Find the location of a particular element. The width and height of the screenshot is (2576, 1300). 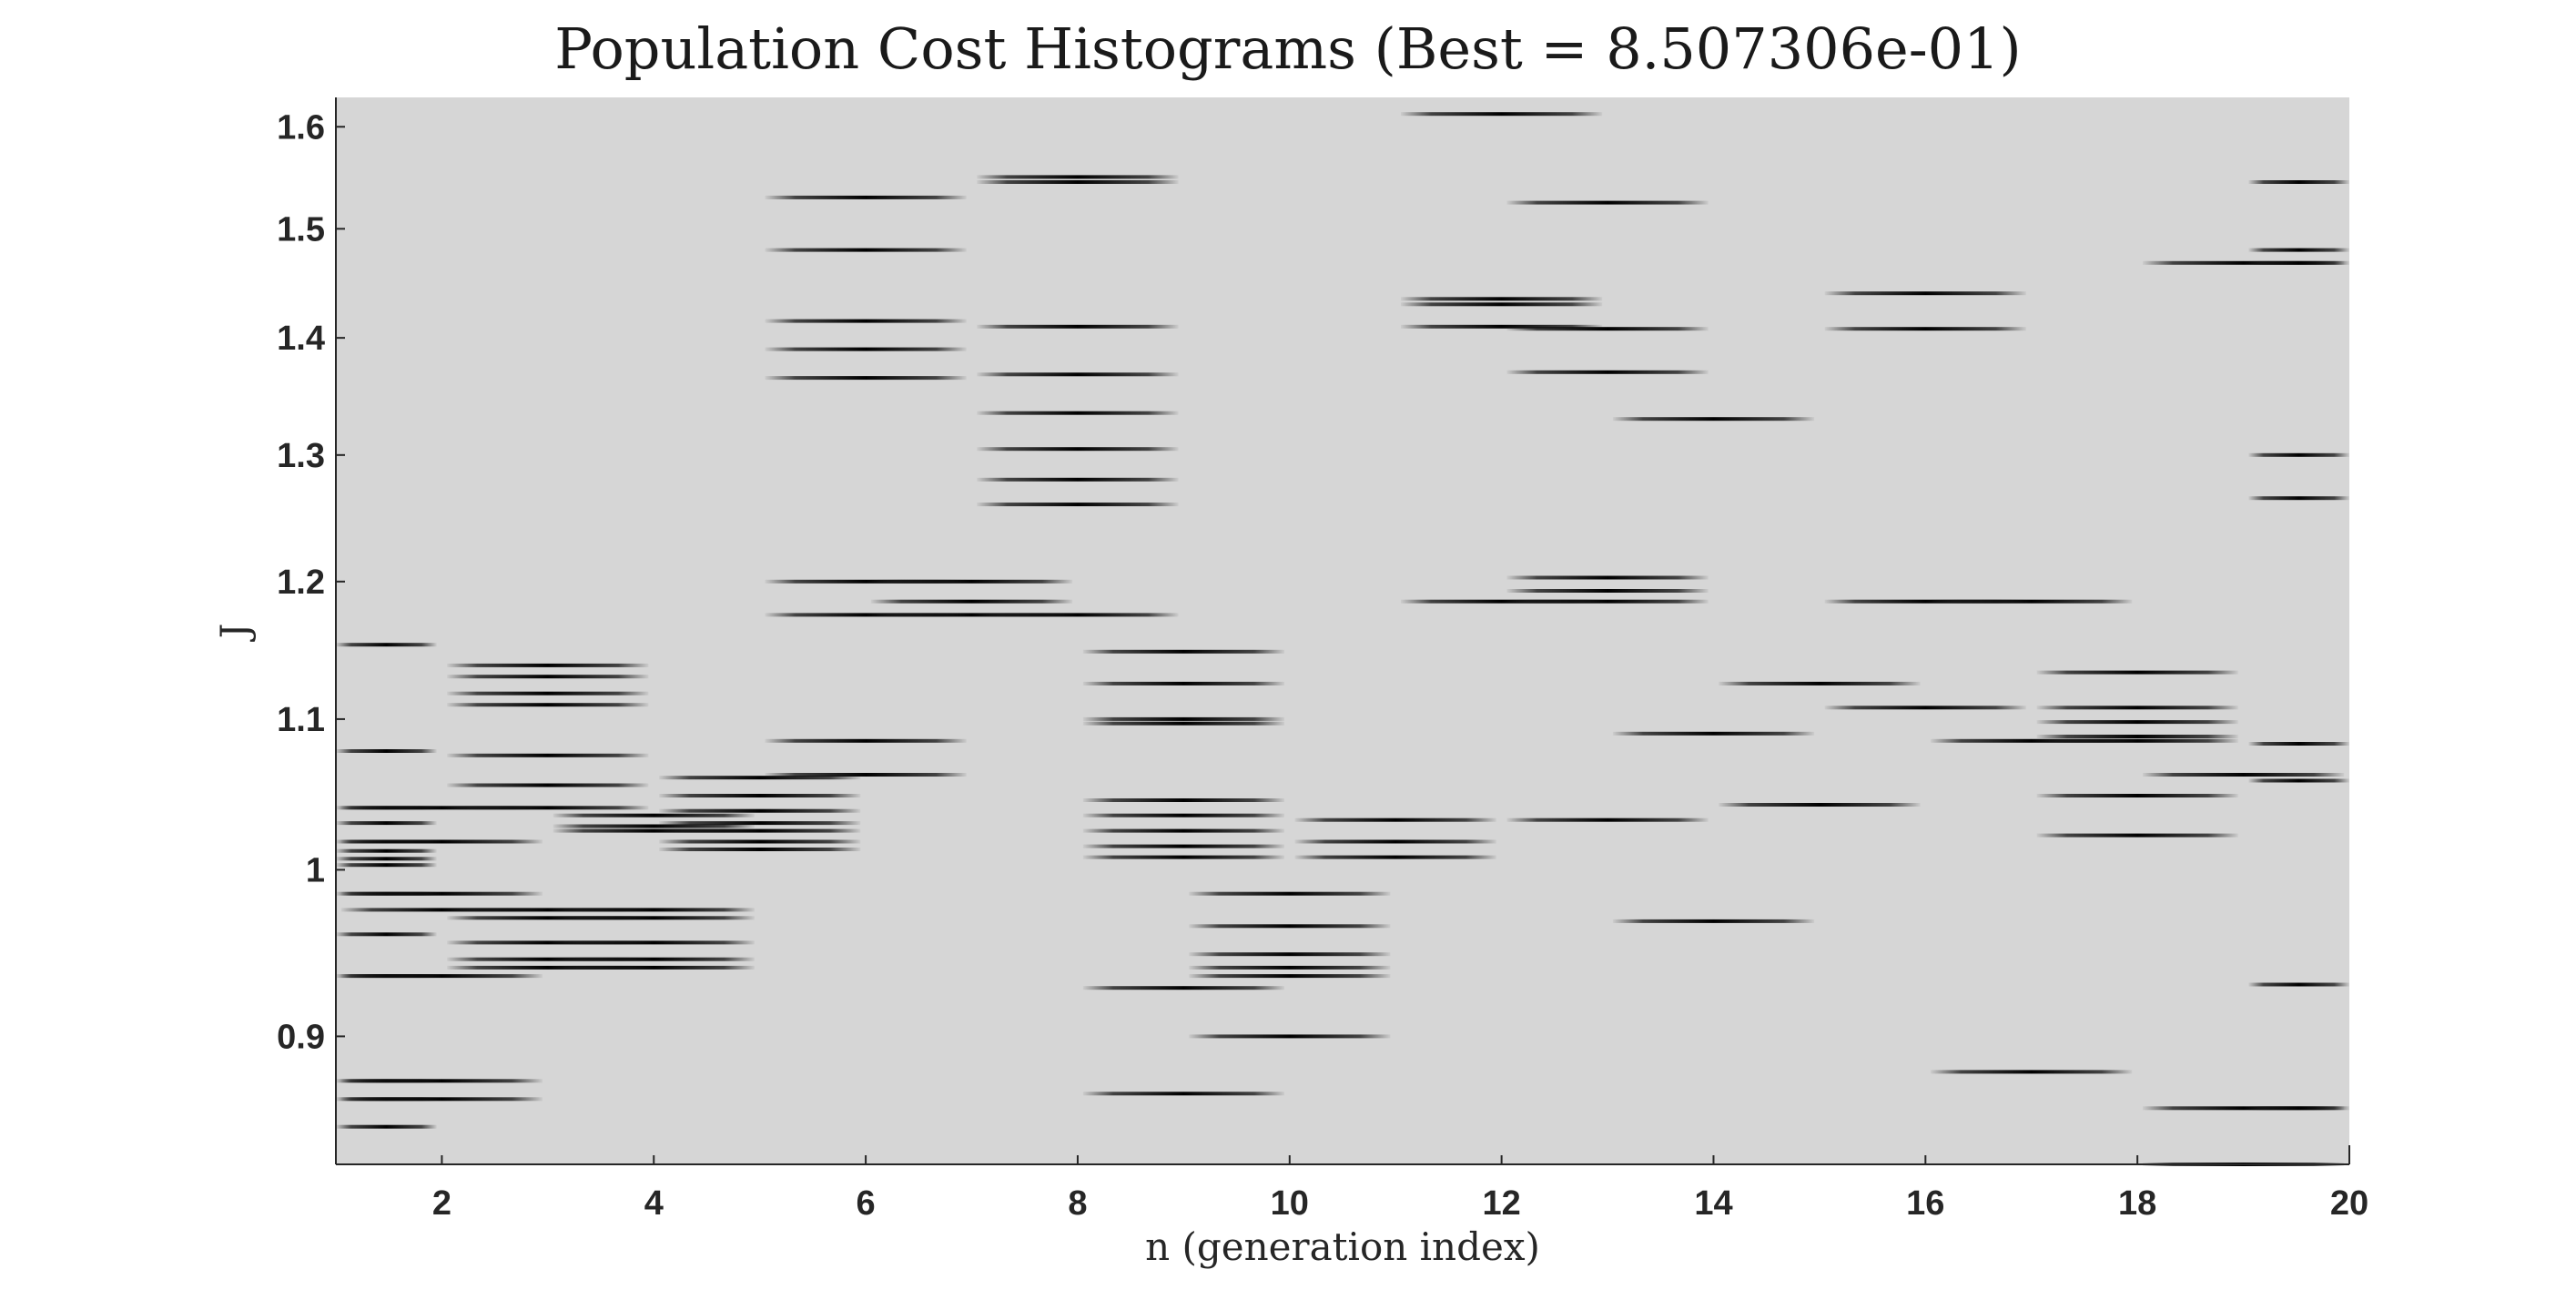

x-tick-label-4: 4 is located at coordinates (654, 1203).